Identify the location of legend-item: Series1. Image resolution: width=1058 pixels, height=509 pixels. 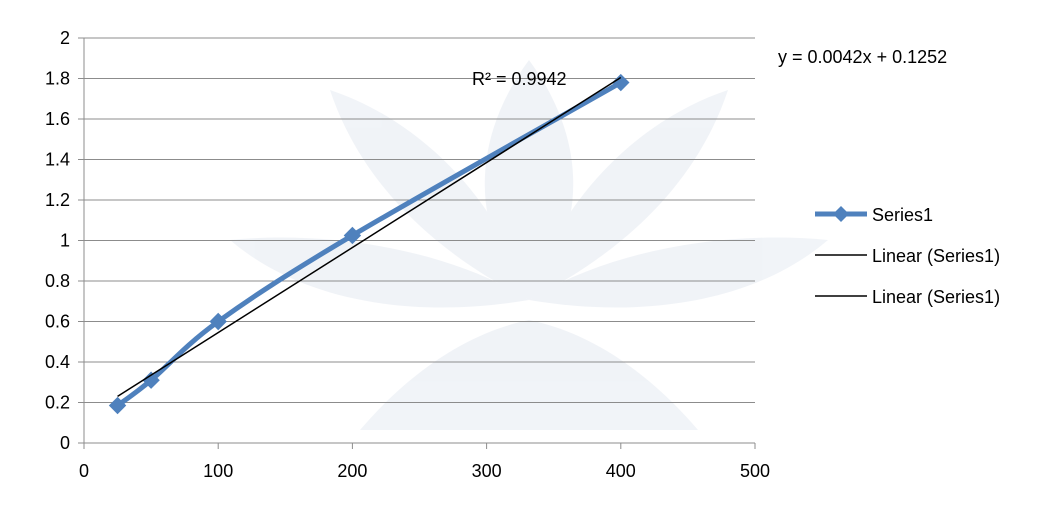
(874, 215).